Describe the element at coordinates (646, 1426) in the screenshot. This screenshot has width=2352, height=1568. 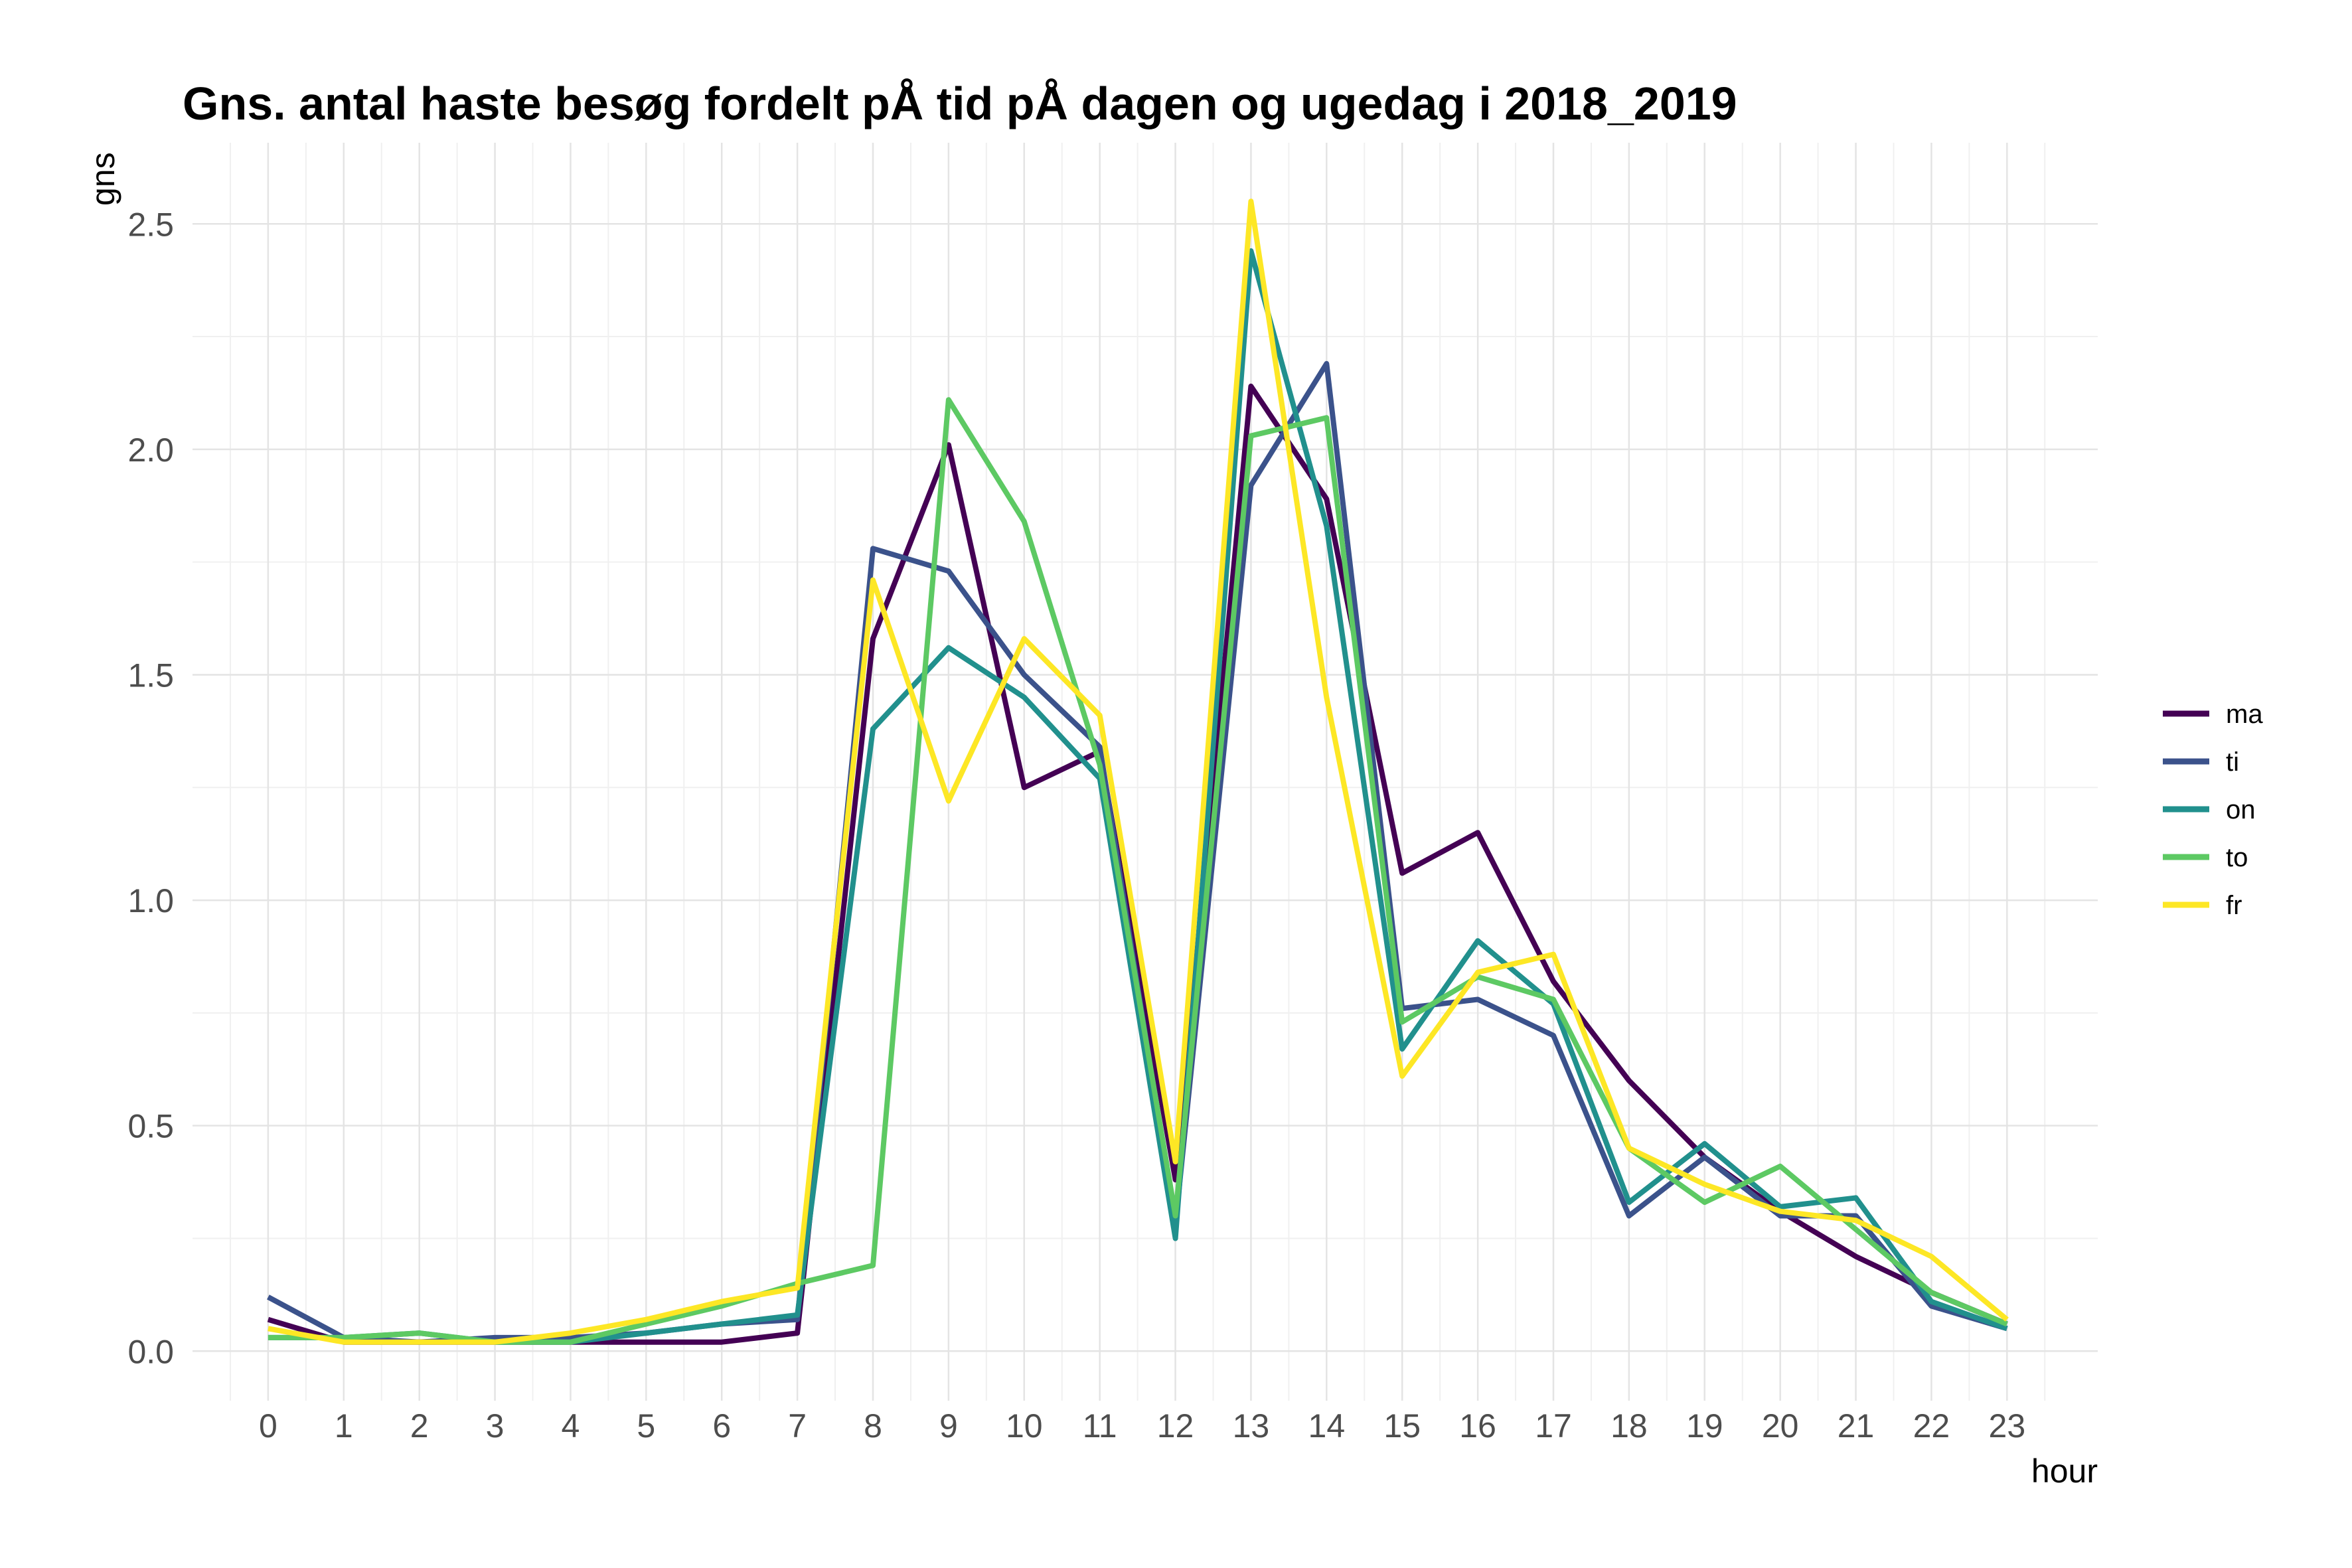
I see `x-tick-label: 5` at that location.